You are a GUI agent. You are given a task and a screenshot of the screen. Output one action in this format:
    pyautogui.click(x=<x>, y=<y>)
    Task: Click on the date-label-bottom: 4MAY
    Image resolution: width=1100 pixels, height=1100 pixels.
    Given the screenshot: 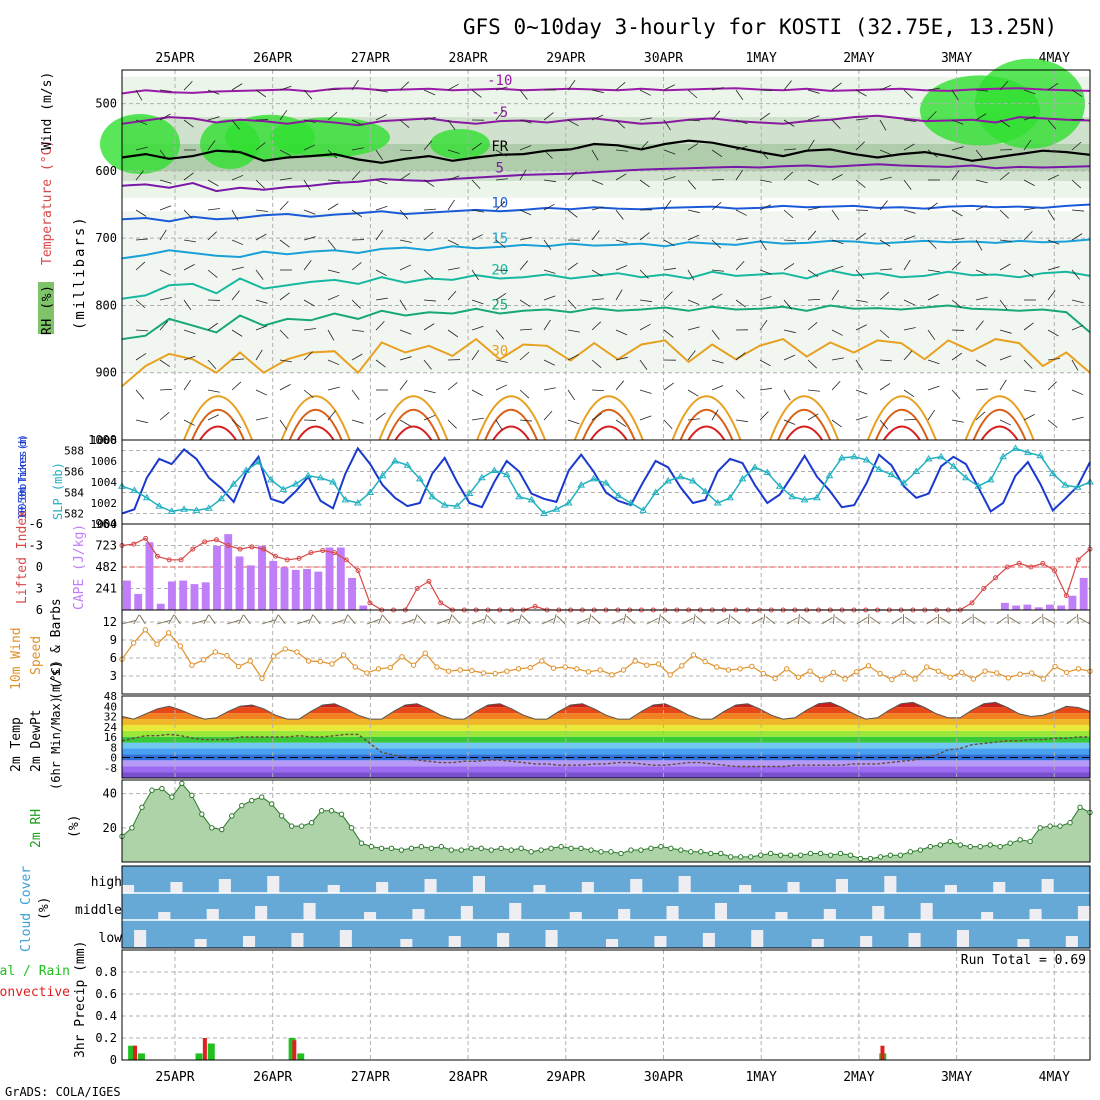 What is the action you would take?
    pyautogui.click(x=1054, y=1077)
    